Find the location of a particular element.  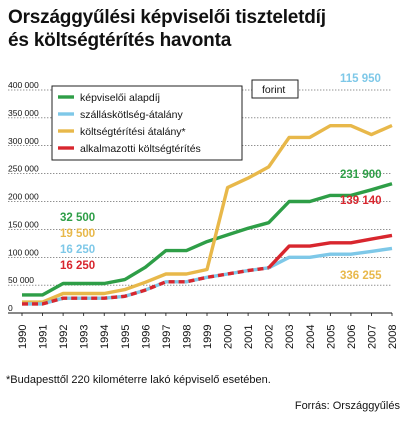

x-tick-label: 1992 is located at coordinates (64, 337).